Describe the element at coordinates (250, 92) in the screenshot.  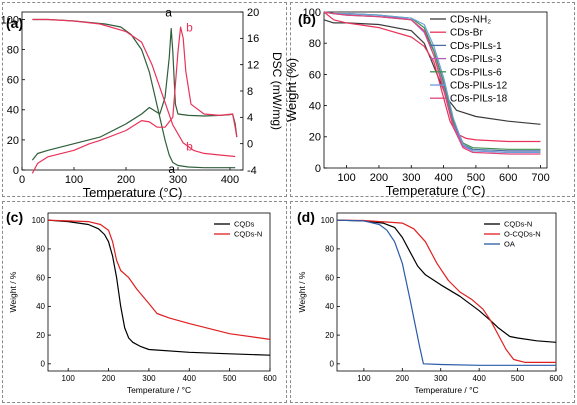
I see `y2-tick-label: 8` at that location.